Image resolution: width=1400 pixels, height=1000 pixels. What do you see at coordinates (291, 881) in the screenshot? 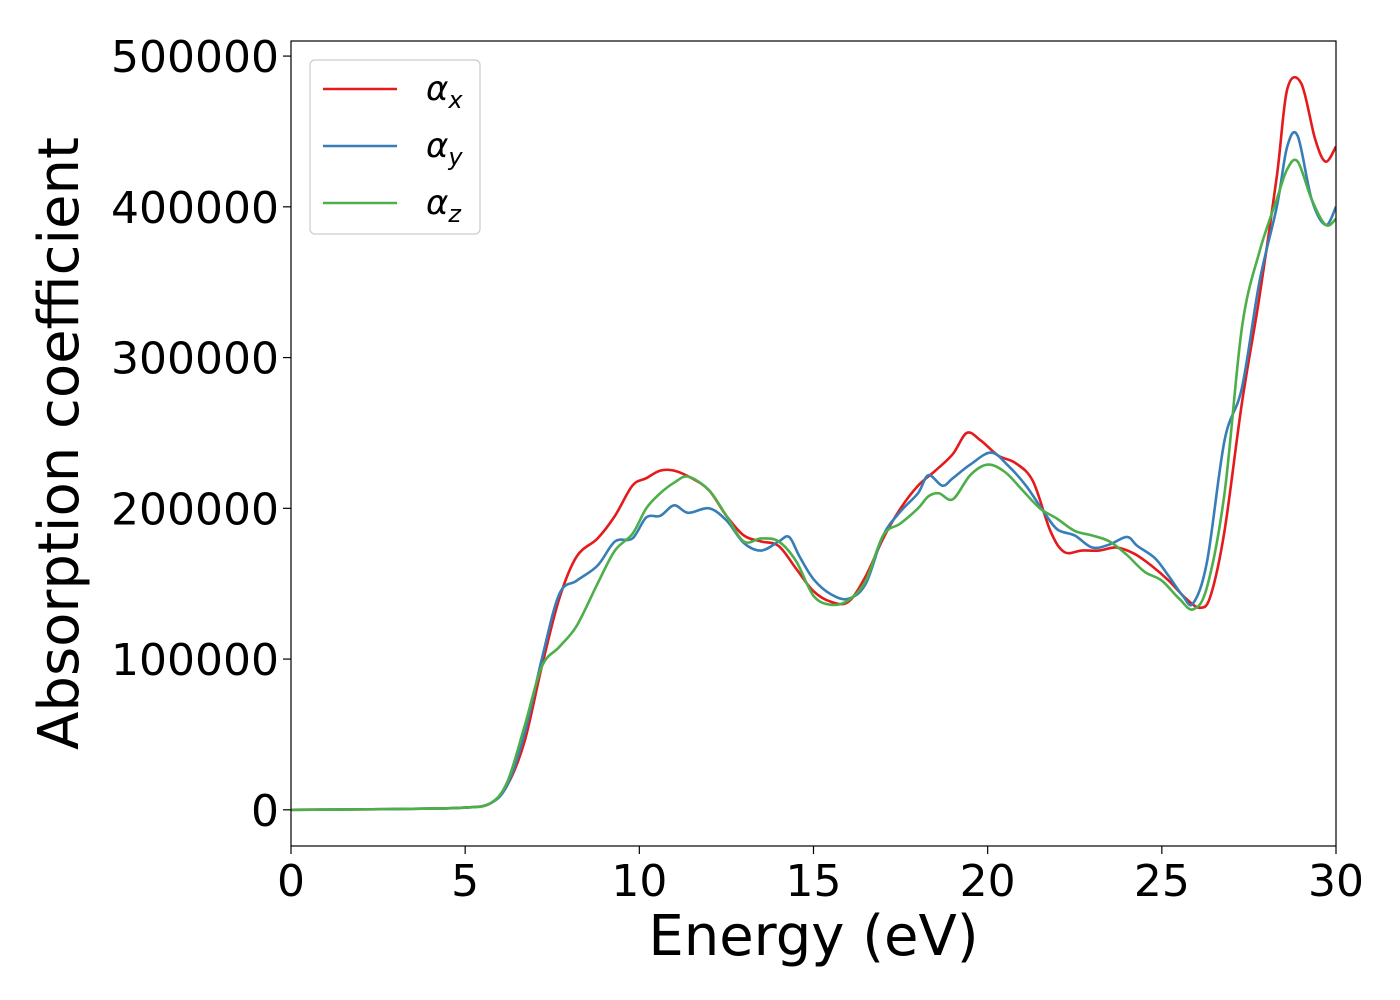
I see `x-tick-label: 0` at bounding box center [291, 881].